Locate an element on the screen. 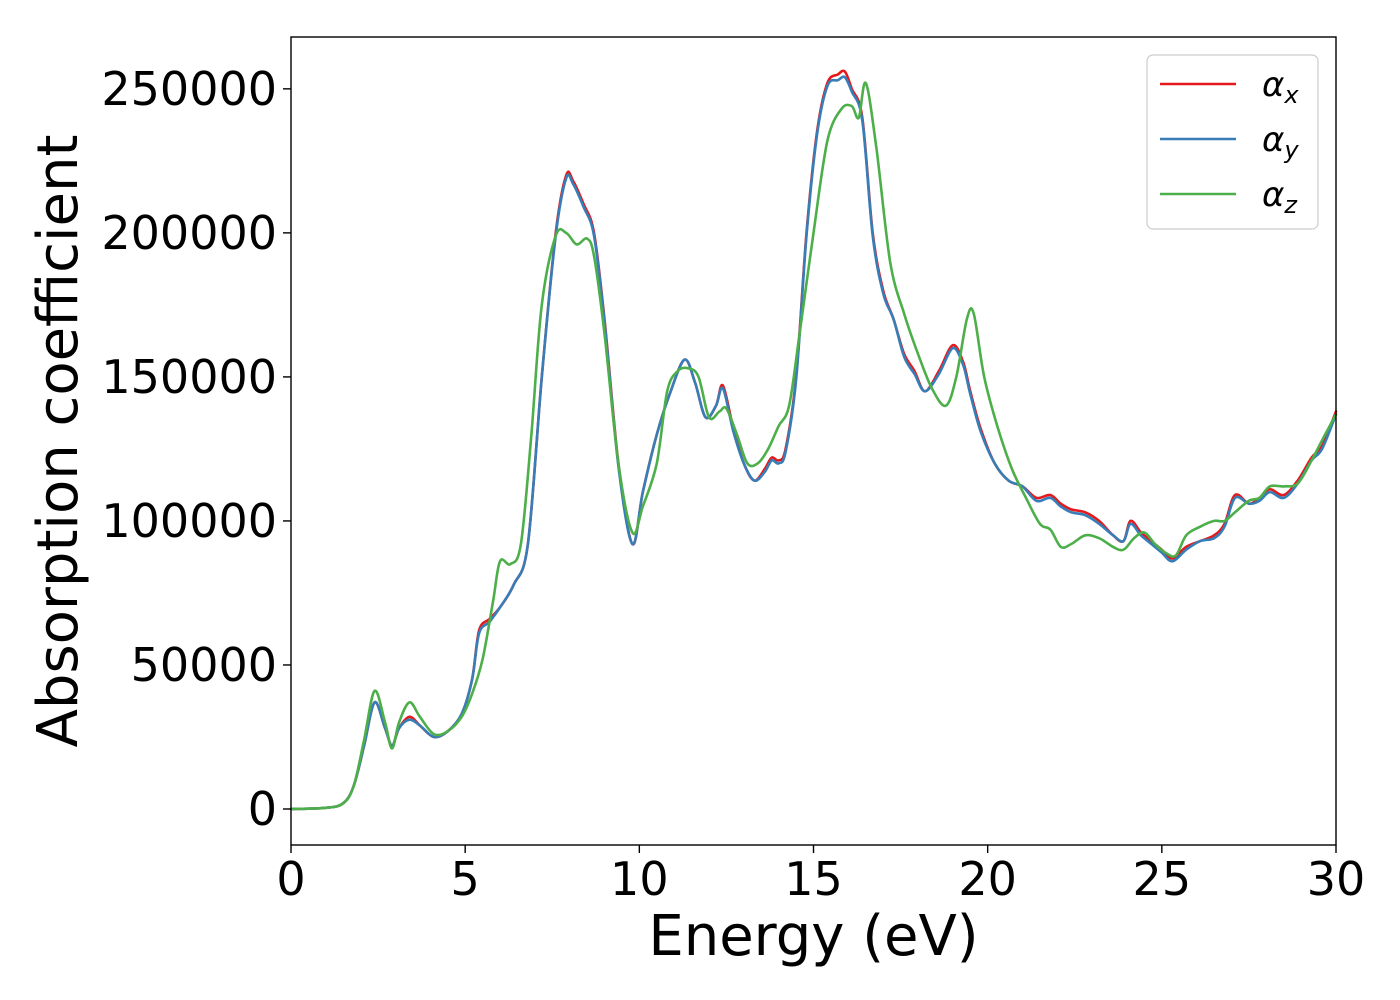 The image size is (1400, 1000). y-axis-ticks: 0 50000 100000 150000 200000 250000 is located at coordinates (196, 449).